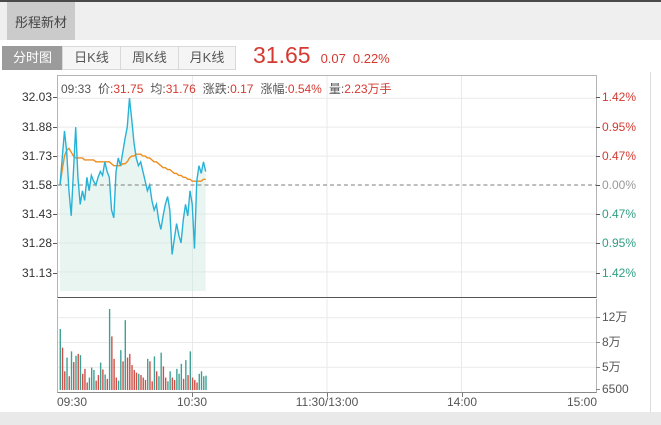 The image size is (661, 425). I want to click on window-header: 彤程新材, so click(330, 21).